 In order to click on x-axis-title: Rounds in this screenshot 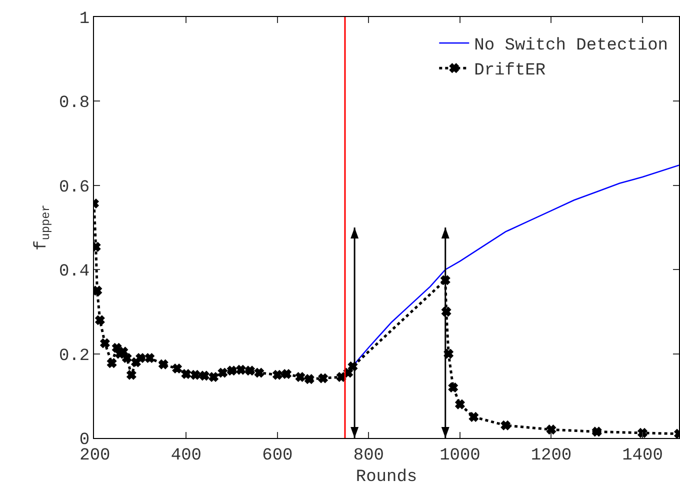, I will do `click(387, 477)`.